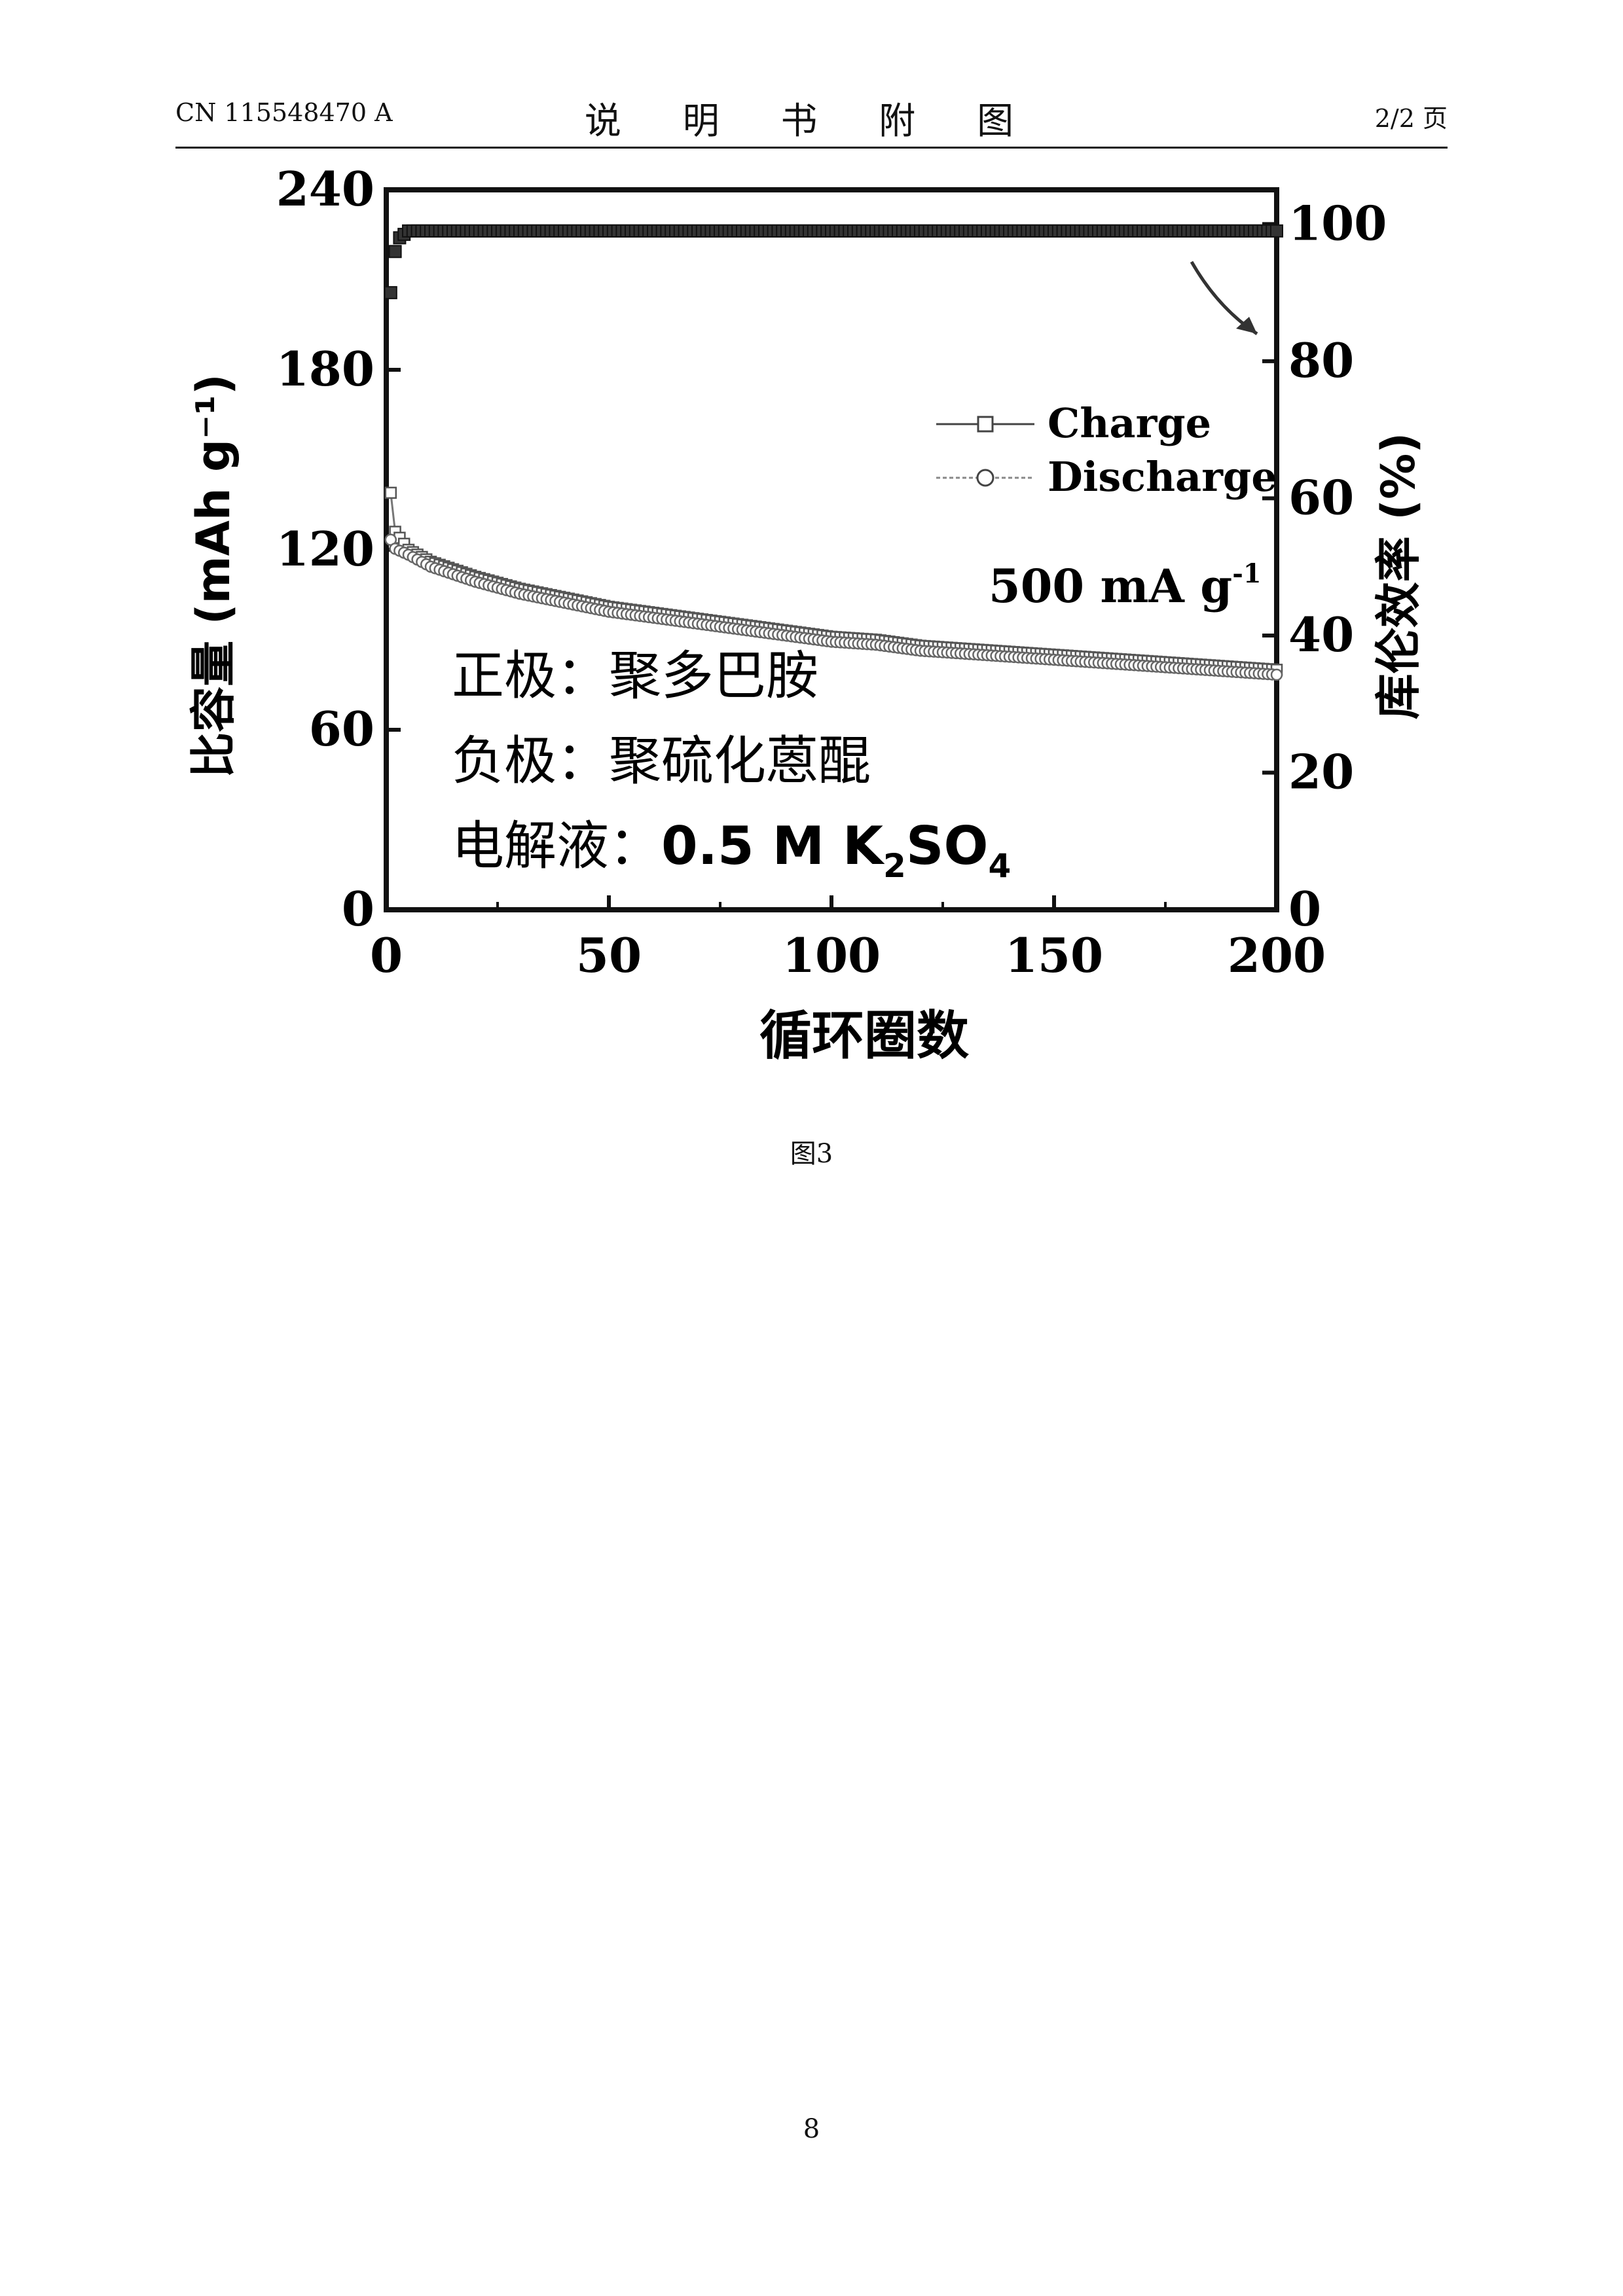 Image resolution: width=1623 pixels, height=2296 pixels. I want to click on y-right-tick-label: 20, so click(1321, 771).